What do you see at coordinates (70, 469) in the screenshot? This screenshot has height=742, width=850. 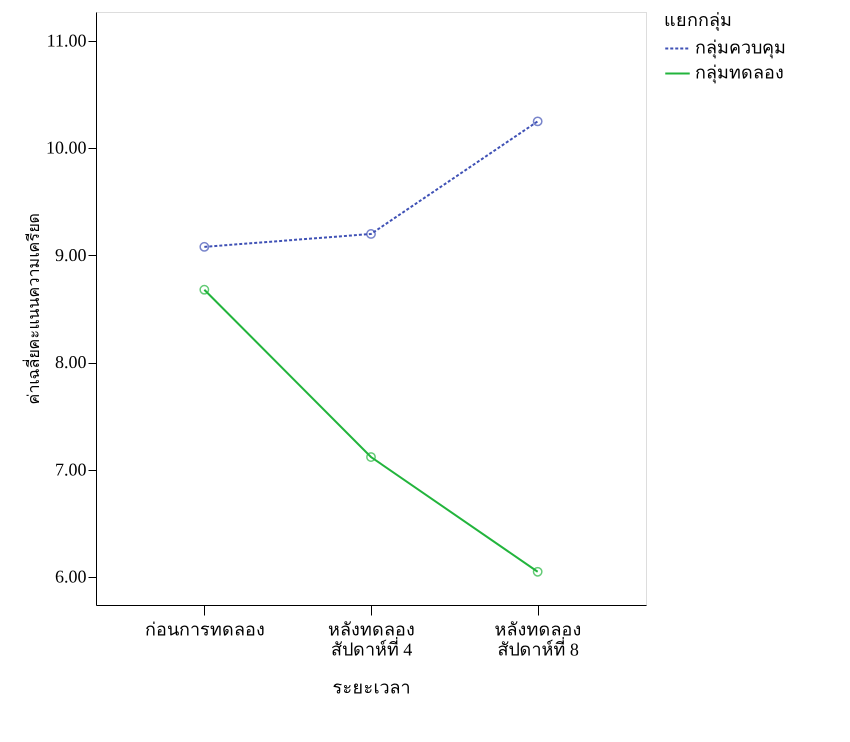 I see `y-tick-label: 7.00` at bounding box center [70, 469].